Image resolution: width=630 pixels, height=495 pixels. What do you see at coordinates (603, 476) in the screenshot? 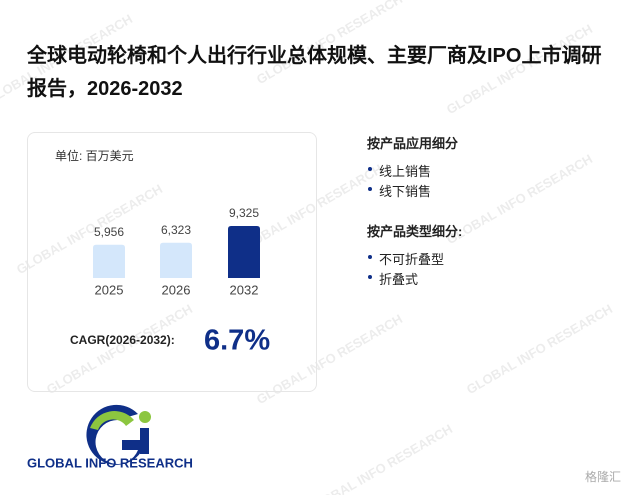
I see `brand: 格隆汇` at bounding box center [603, 476].